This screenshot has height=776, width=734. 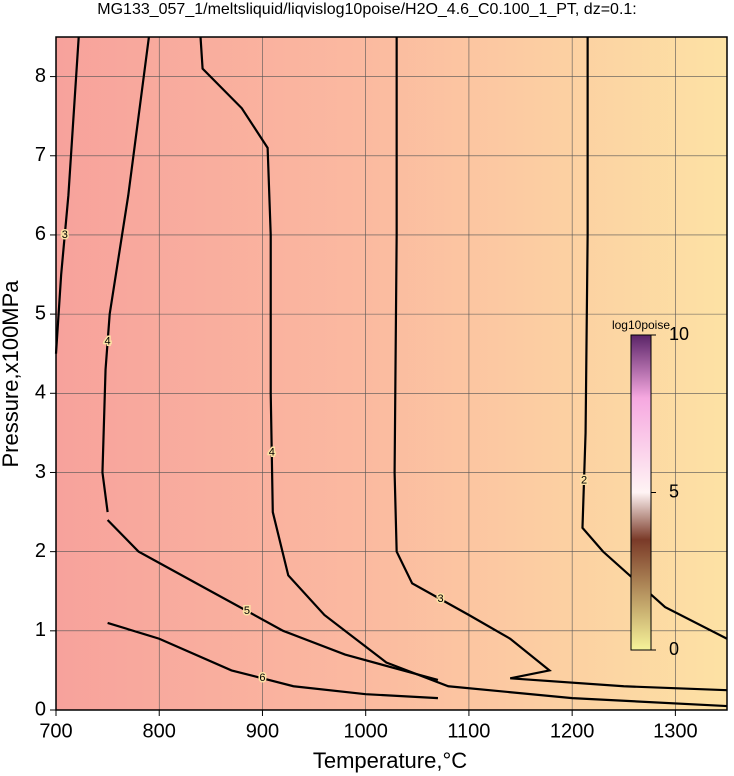 I want to click on colorbar-label: log10poise, so click(x=641, y=325).